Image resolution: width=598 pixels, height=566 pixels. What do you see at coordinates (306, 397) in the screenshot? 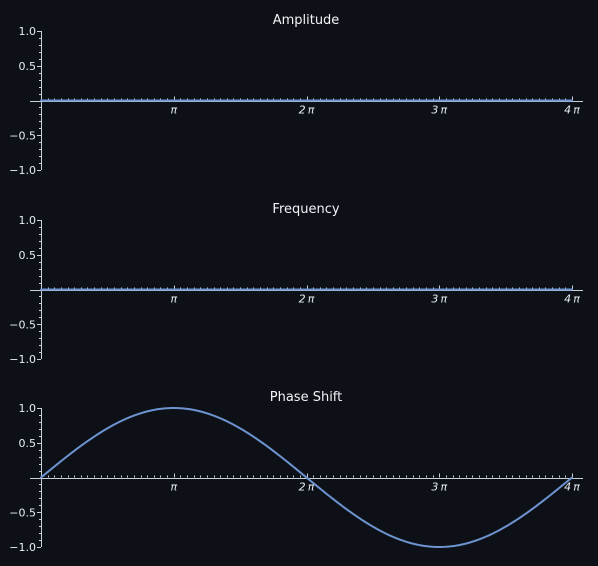
I see `panel-title: Phase Shift` at bounding box center [306, 397].